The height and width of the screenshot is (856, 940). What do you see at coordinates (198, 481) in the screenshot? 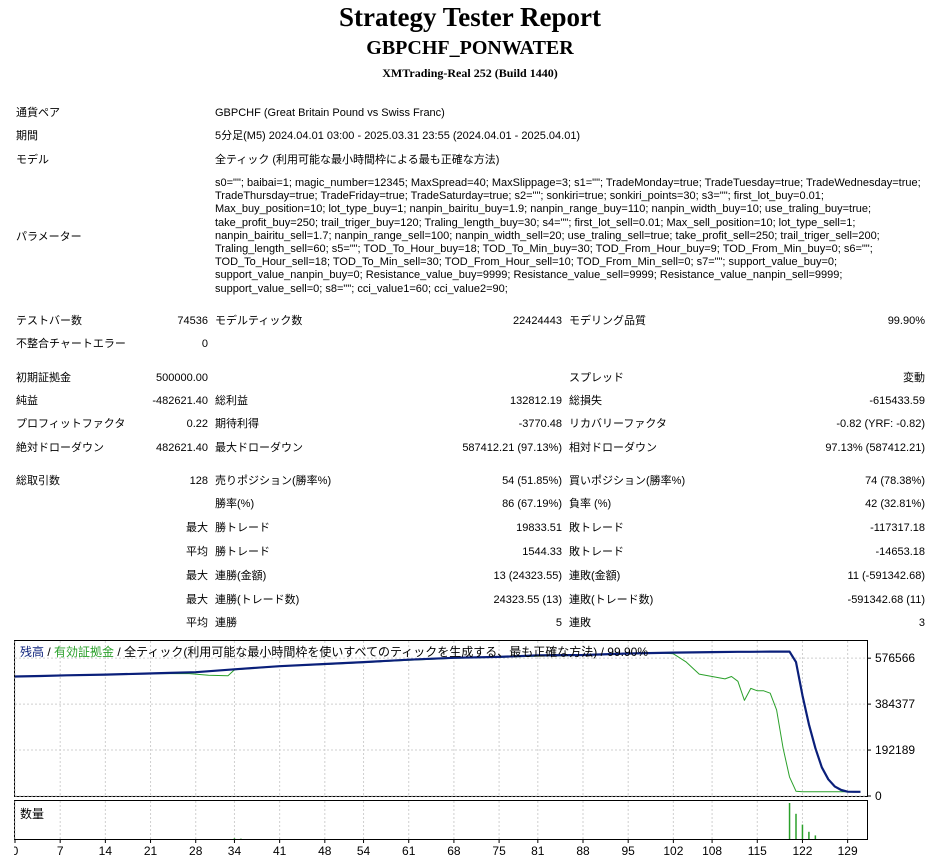
I see `trades-value: 128` at bounding box center [198, 481].